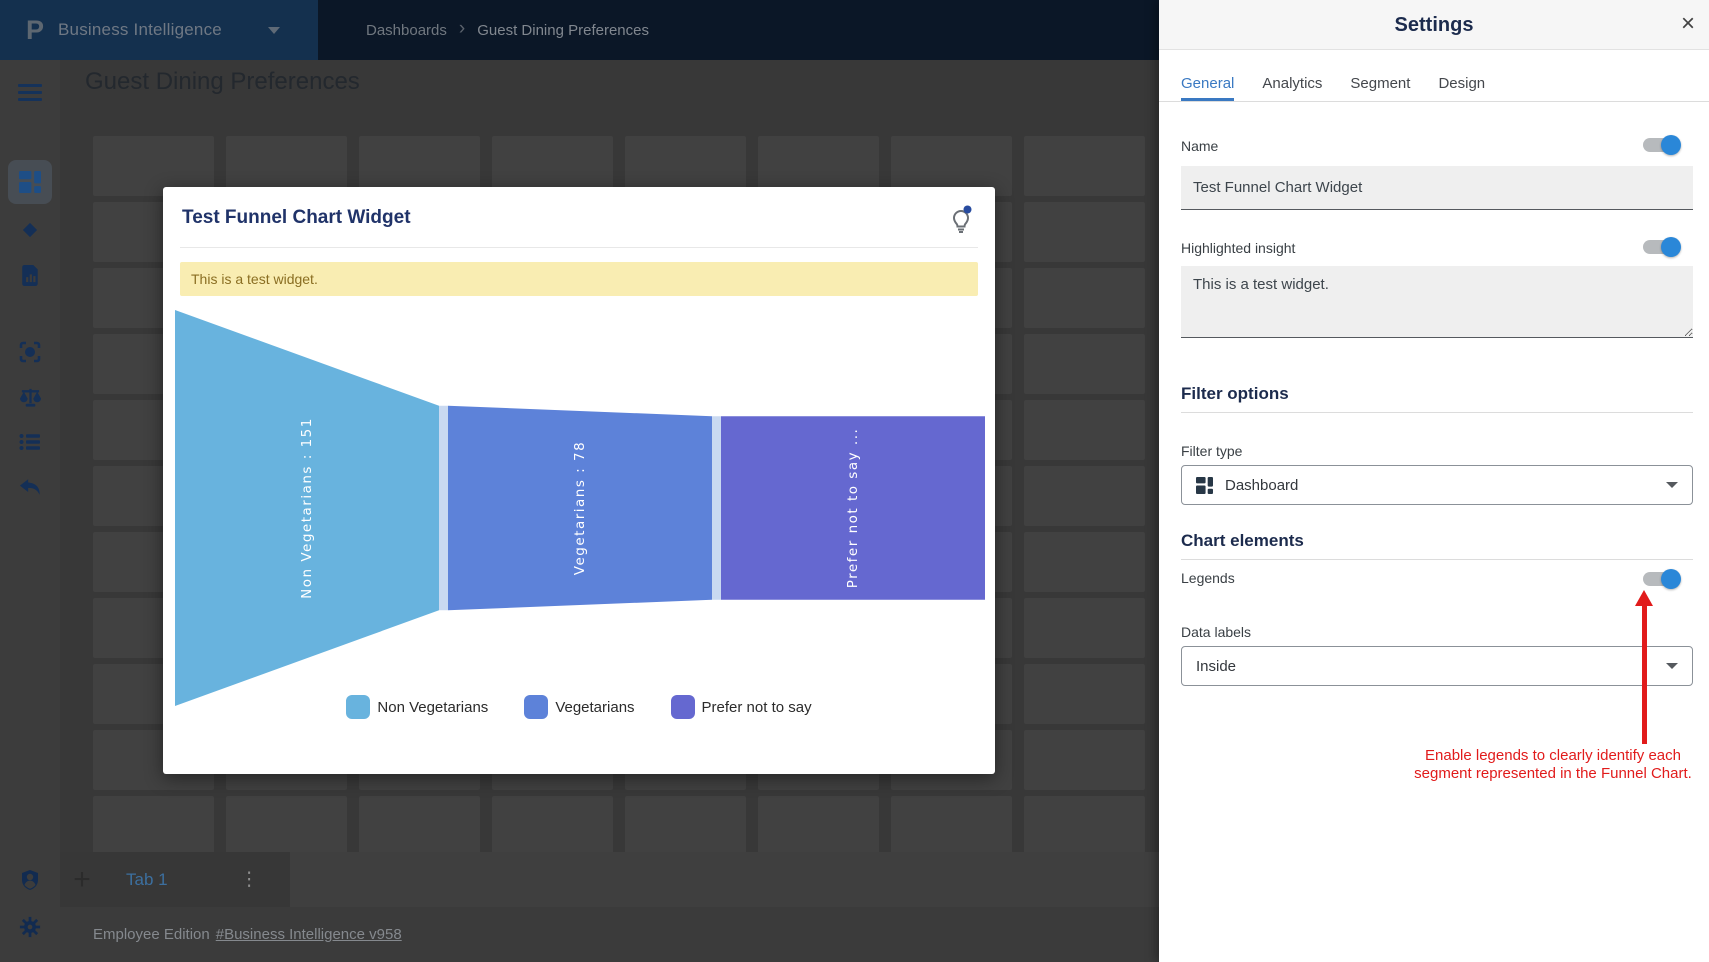 The width and height of the screenshot is (1709, 962). Describe the element at coordinates (417, 707) in the screenshot. I see `legend-item-non-vegetarians: Non Vegetarians` at that location.